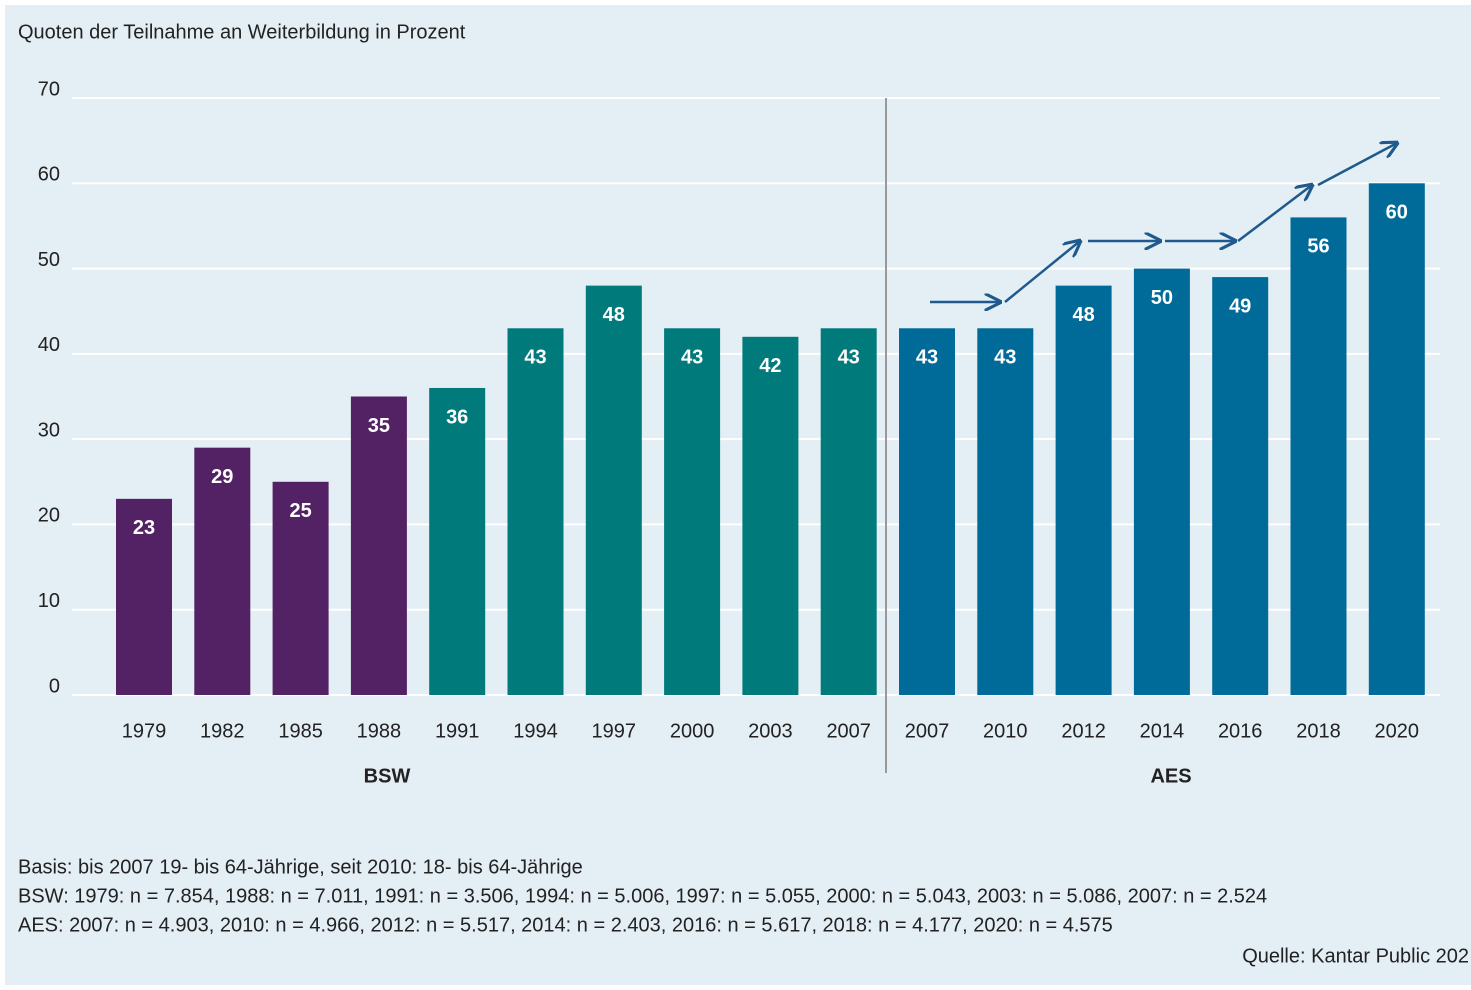 Image resolution: width=1471 pixels, height=990 pixels. Describe the element at coordinates (1163, 222) in the screenshot. I see `trend-arrows` at that location.